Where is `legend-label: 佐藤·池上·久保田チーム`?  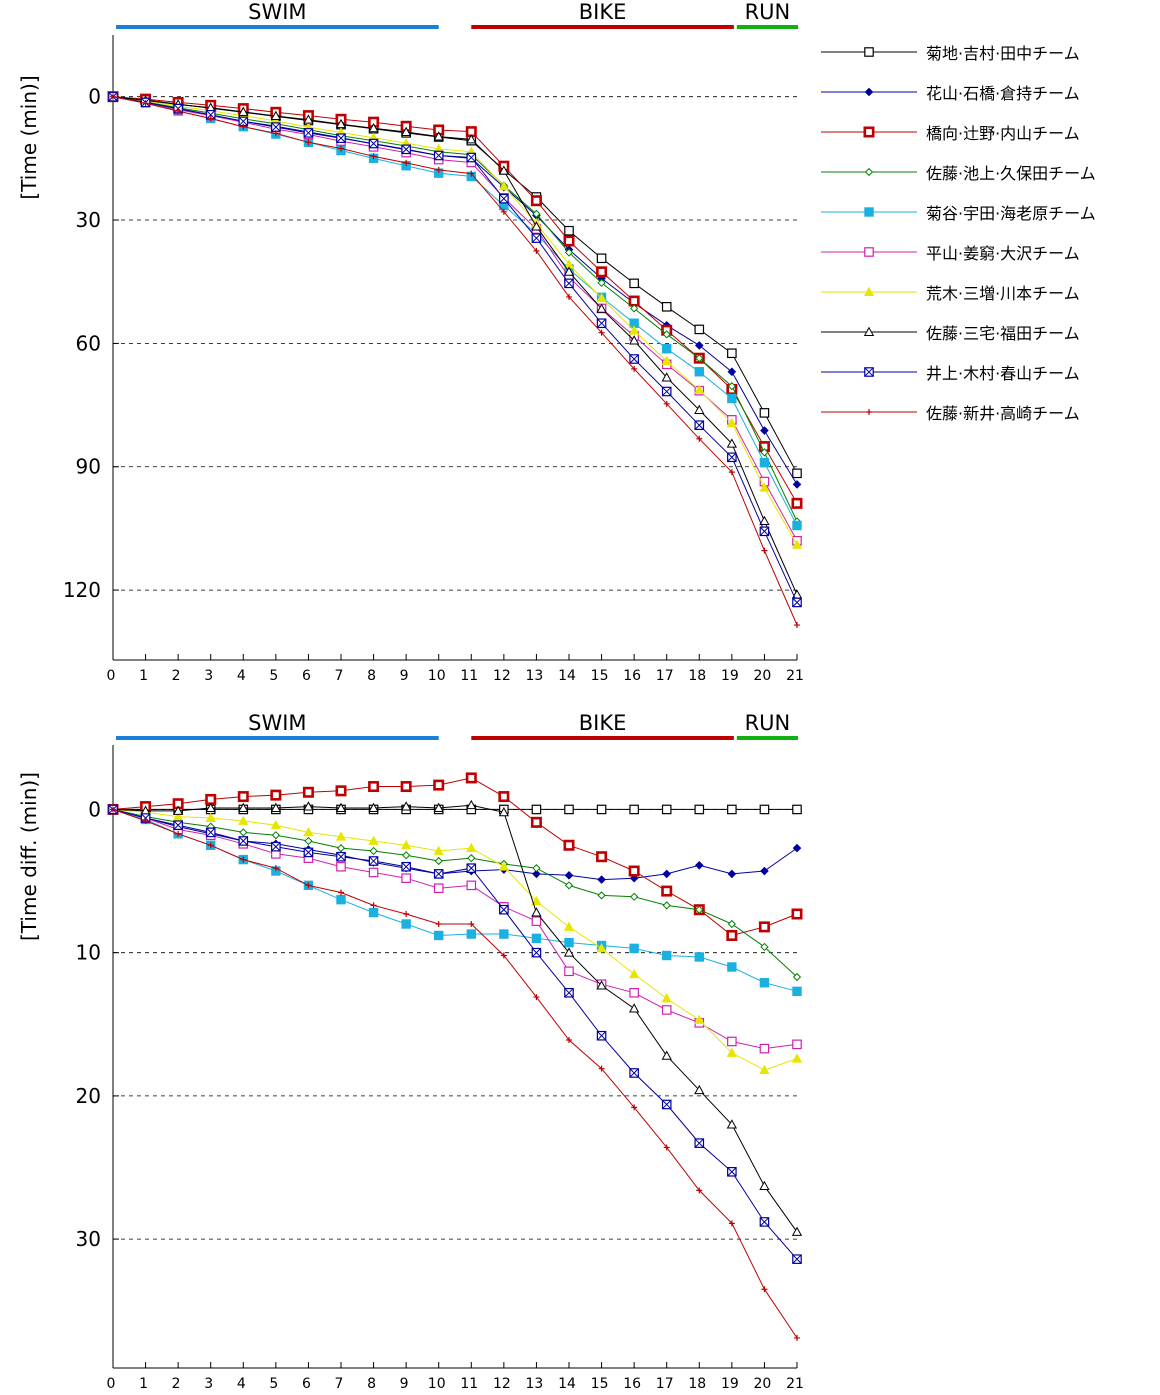
legend-label: 佐藤·池上·久保田チーム is located at coordinates (1011, 173).